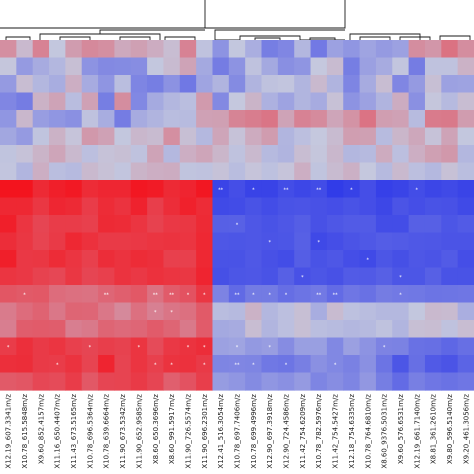 The width and height of the screenshot is (474, 474). I want to click on column-label: X11.90_696.2301m/z, so click(205, 431).